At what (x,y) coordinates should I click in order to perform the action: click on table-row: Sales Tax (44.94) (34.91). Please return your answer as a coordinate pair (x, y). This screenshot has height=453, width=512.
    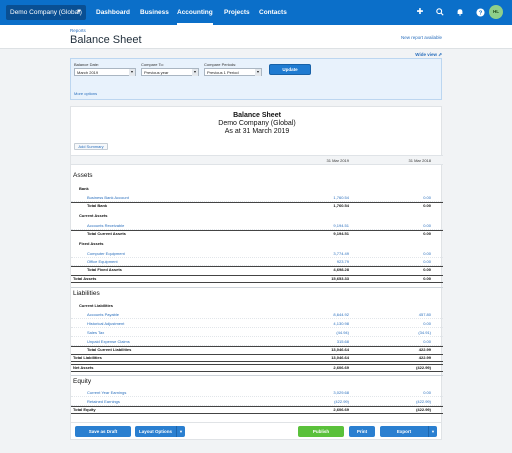
    Looking at the image, I should click on (257, 333).